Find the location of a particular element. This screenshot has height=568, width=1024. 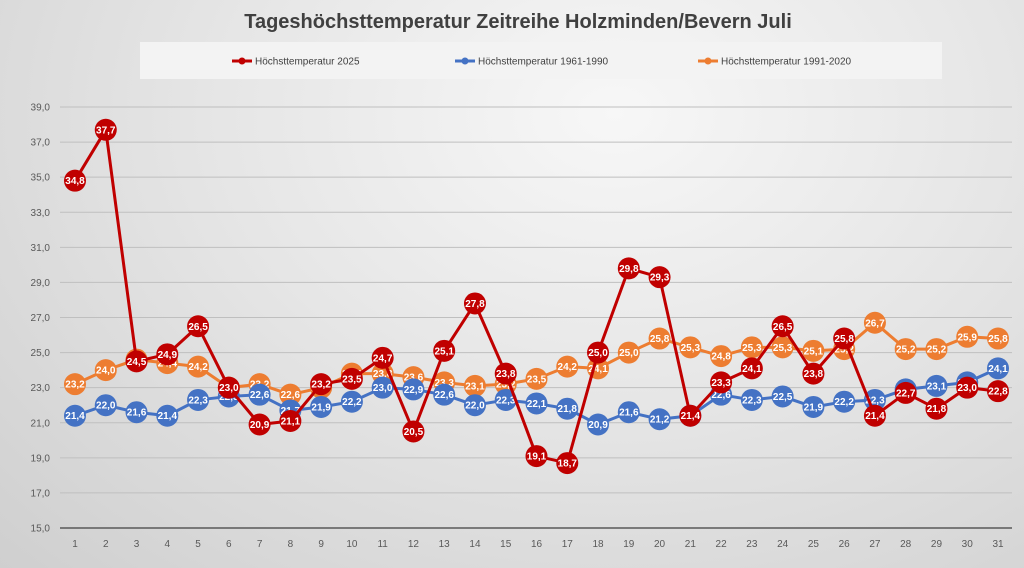

legend-swatch-marker is located at coordinates (708, 61).